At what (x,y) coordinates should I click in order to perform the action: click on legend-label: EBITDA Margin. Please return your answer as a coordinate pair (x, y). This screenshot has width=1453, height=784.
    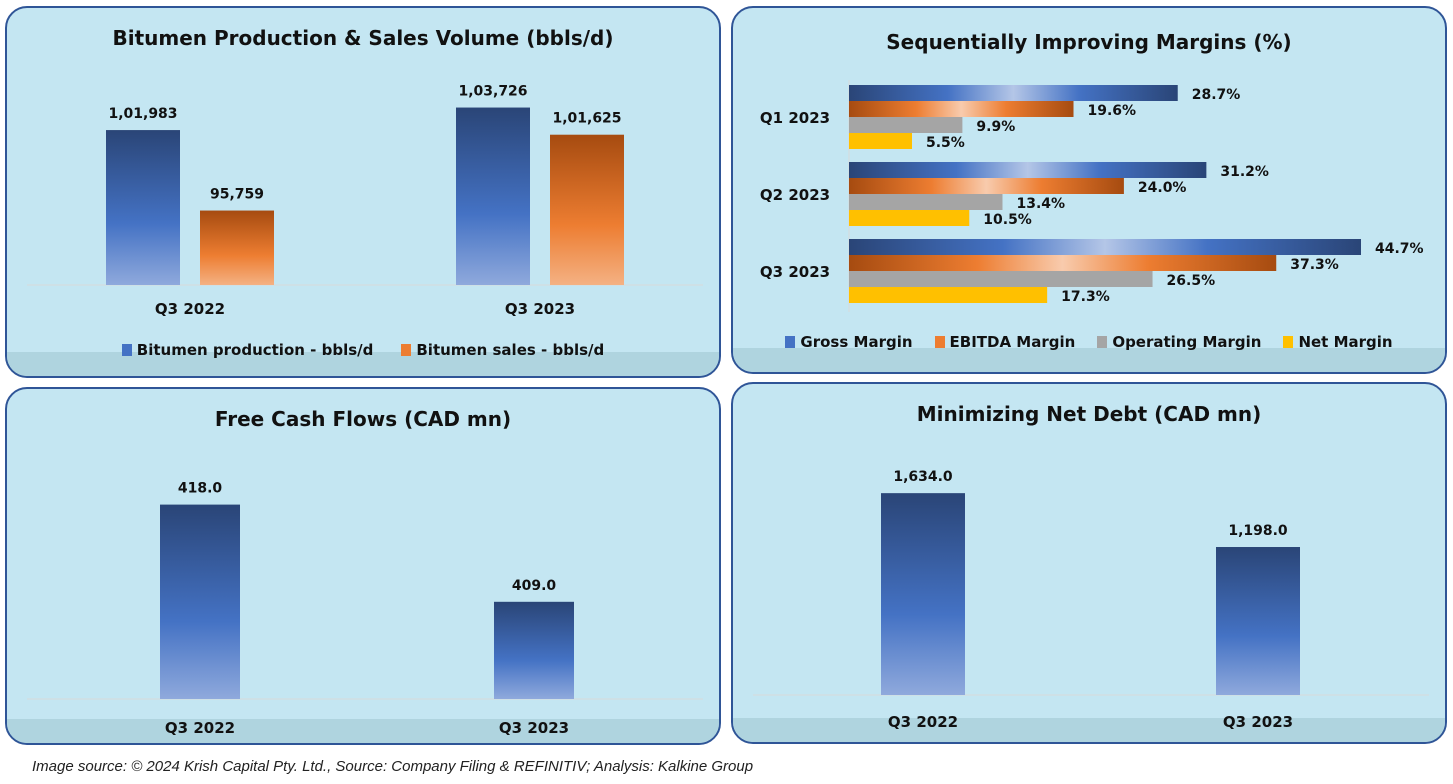
    Looking at the image, I should click on (1012, 342).